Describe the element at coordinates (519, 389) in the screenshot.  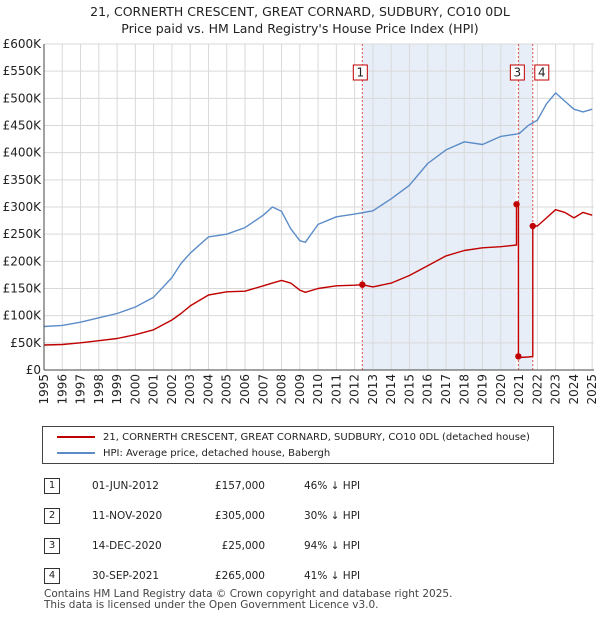
I see `x-tick-label: 2021` at that location.